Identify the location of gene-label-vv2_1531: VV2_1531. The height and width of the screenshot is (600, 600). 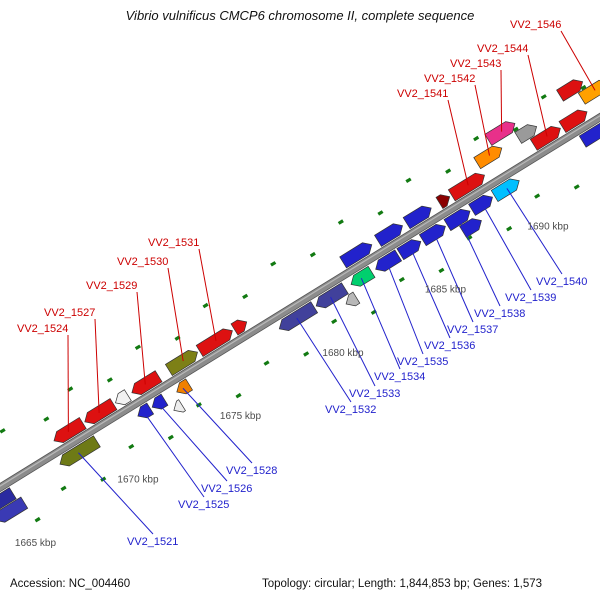
(173, 243).